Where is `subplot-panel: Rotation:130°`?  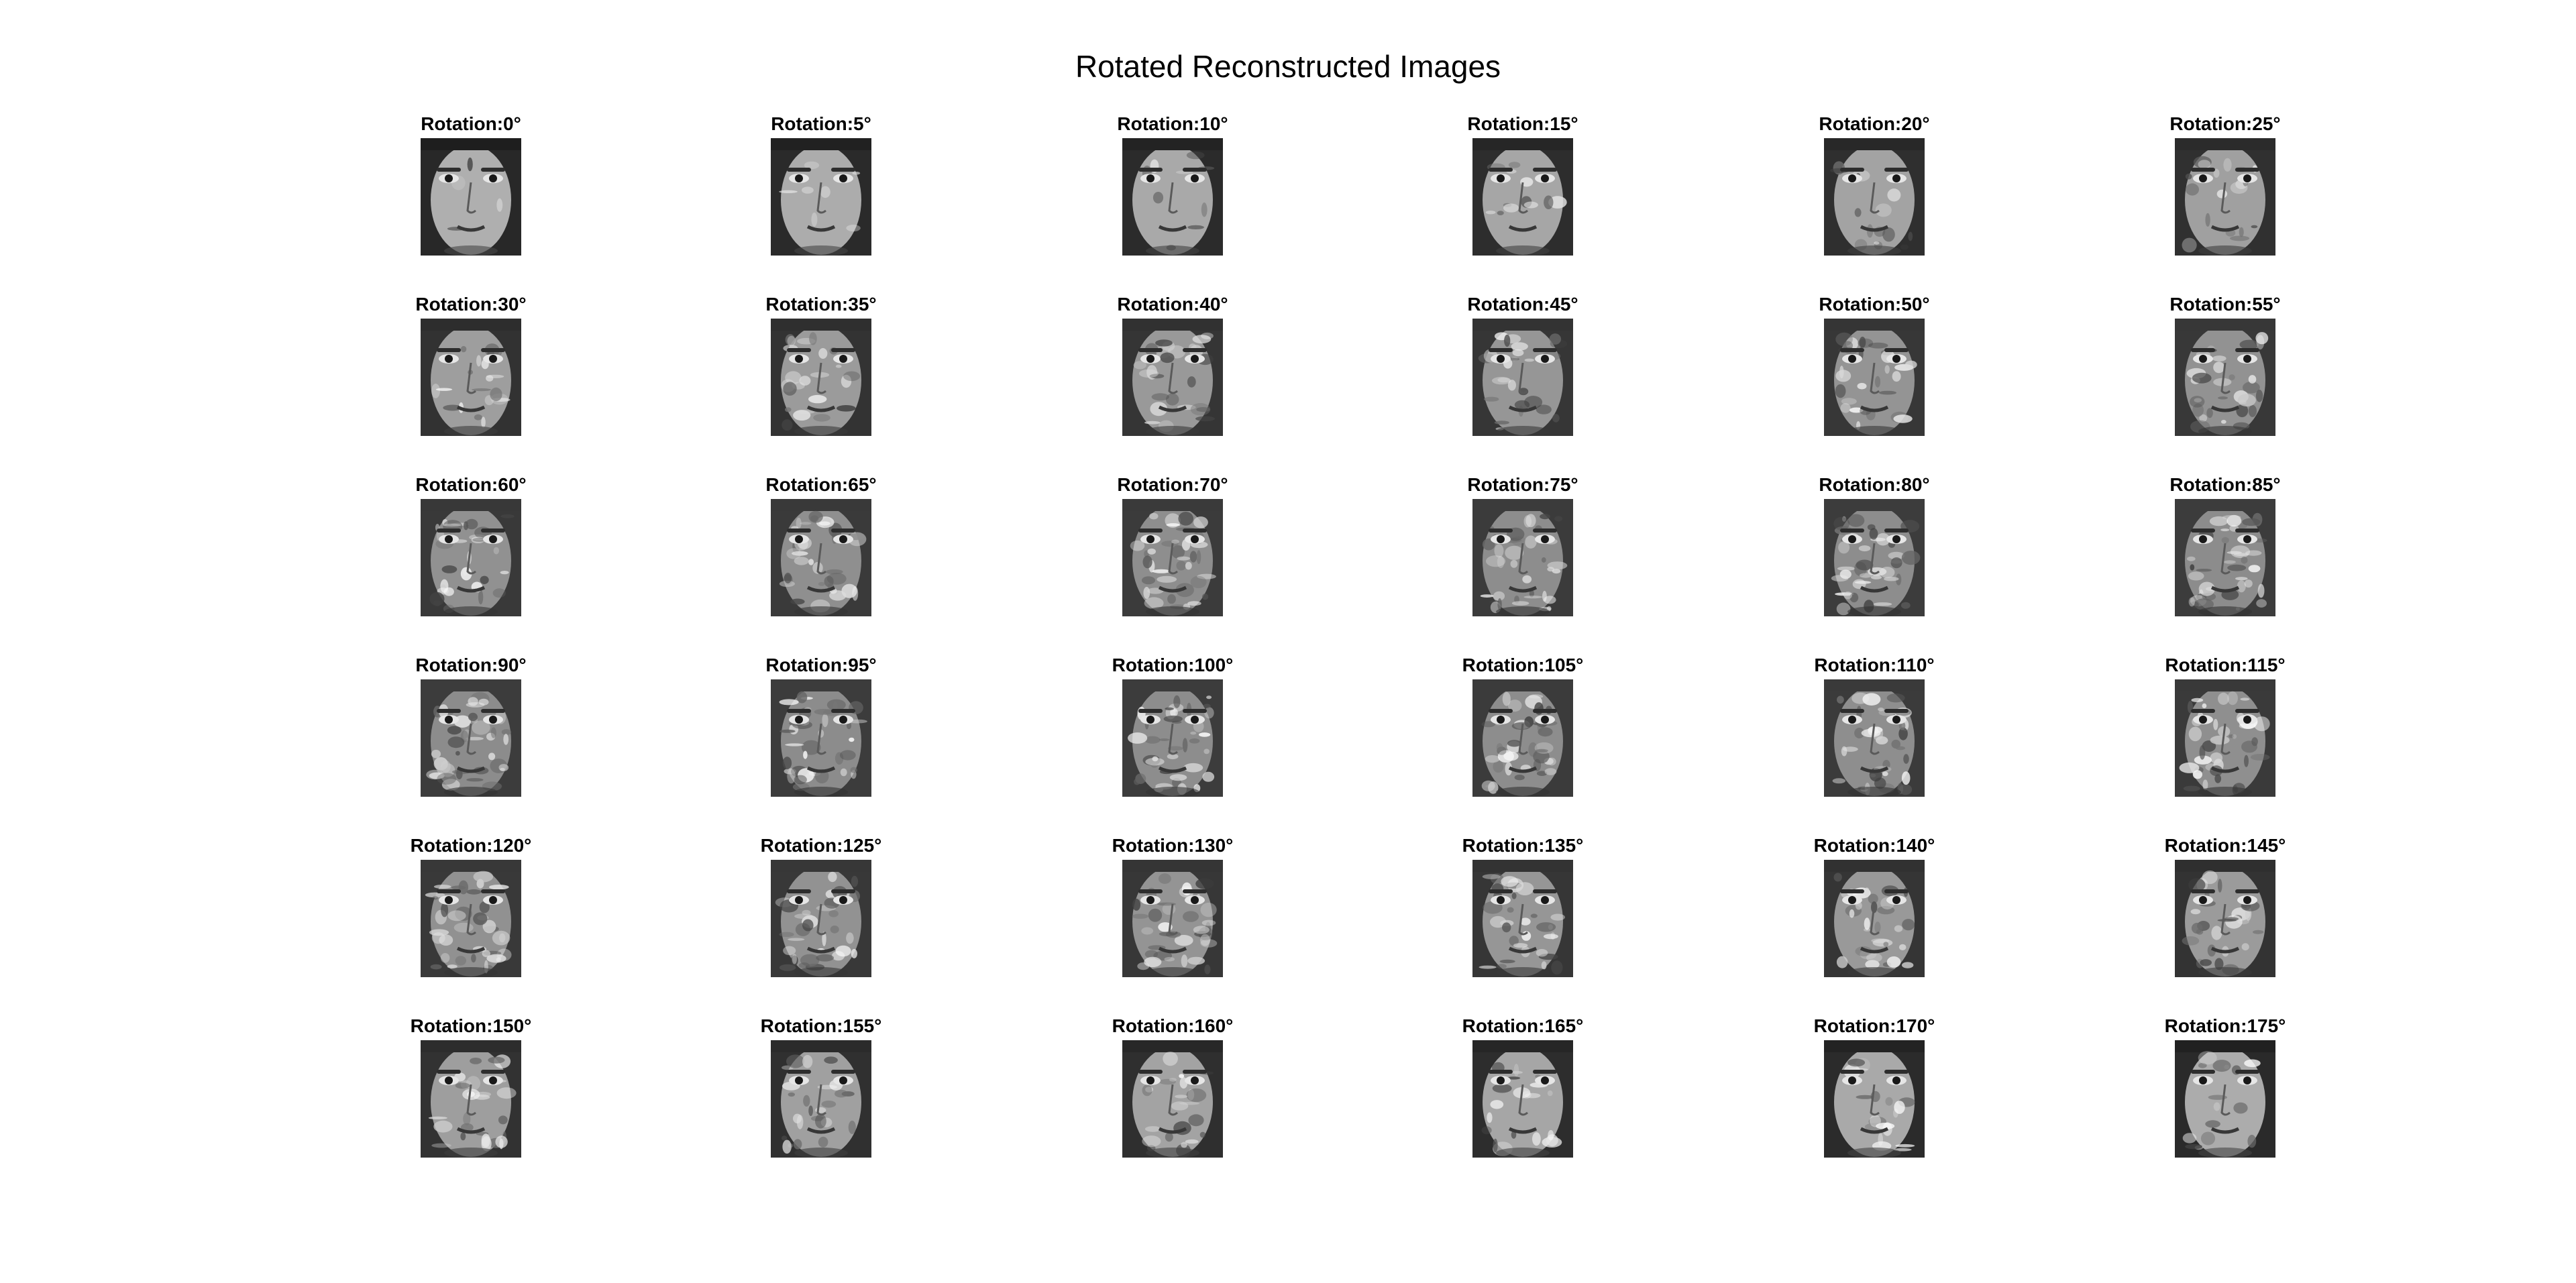 subplot-panel: Rotation:130° is located at coordinates (1172, 914).